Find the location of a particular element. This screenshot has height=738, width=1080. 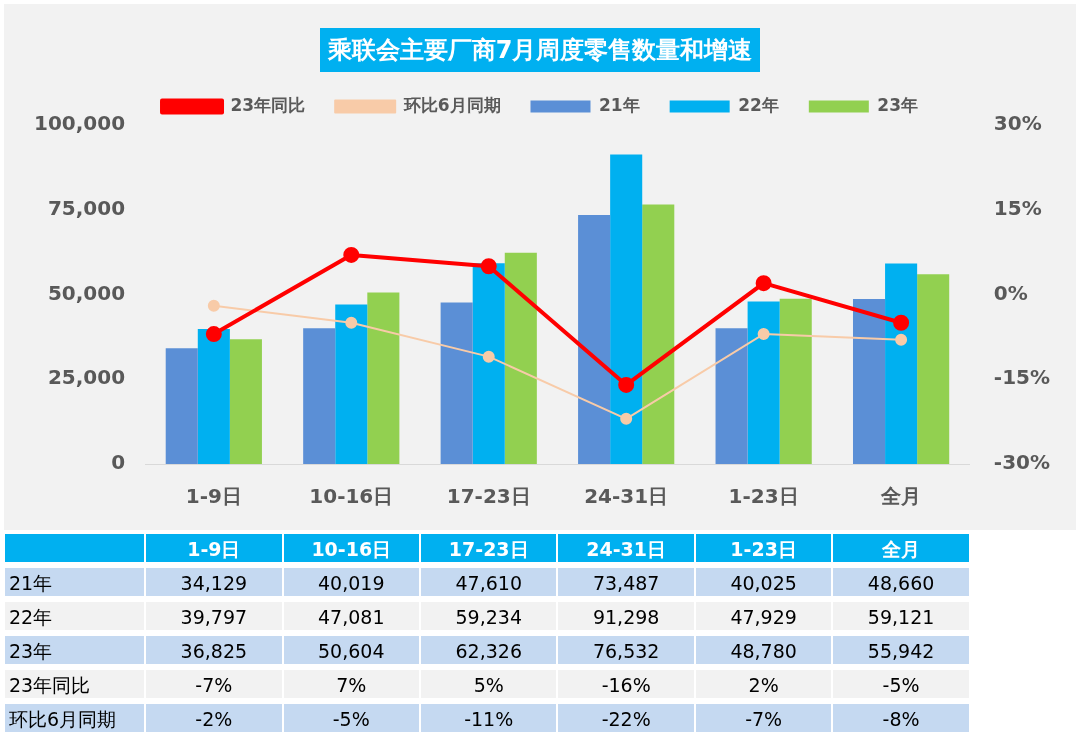

category-label: 1-9日 is located at coordinates (214, 549).